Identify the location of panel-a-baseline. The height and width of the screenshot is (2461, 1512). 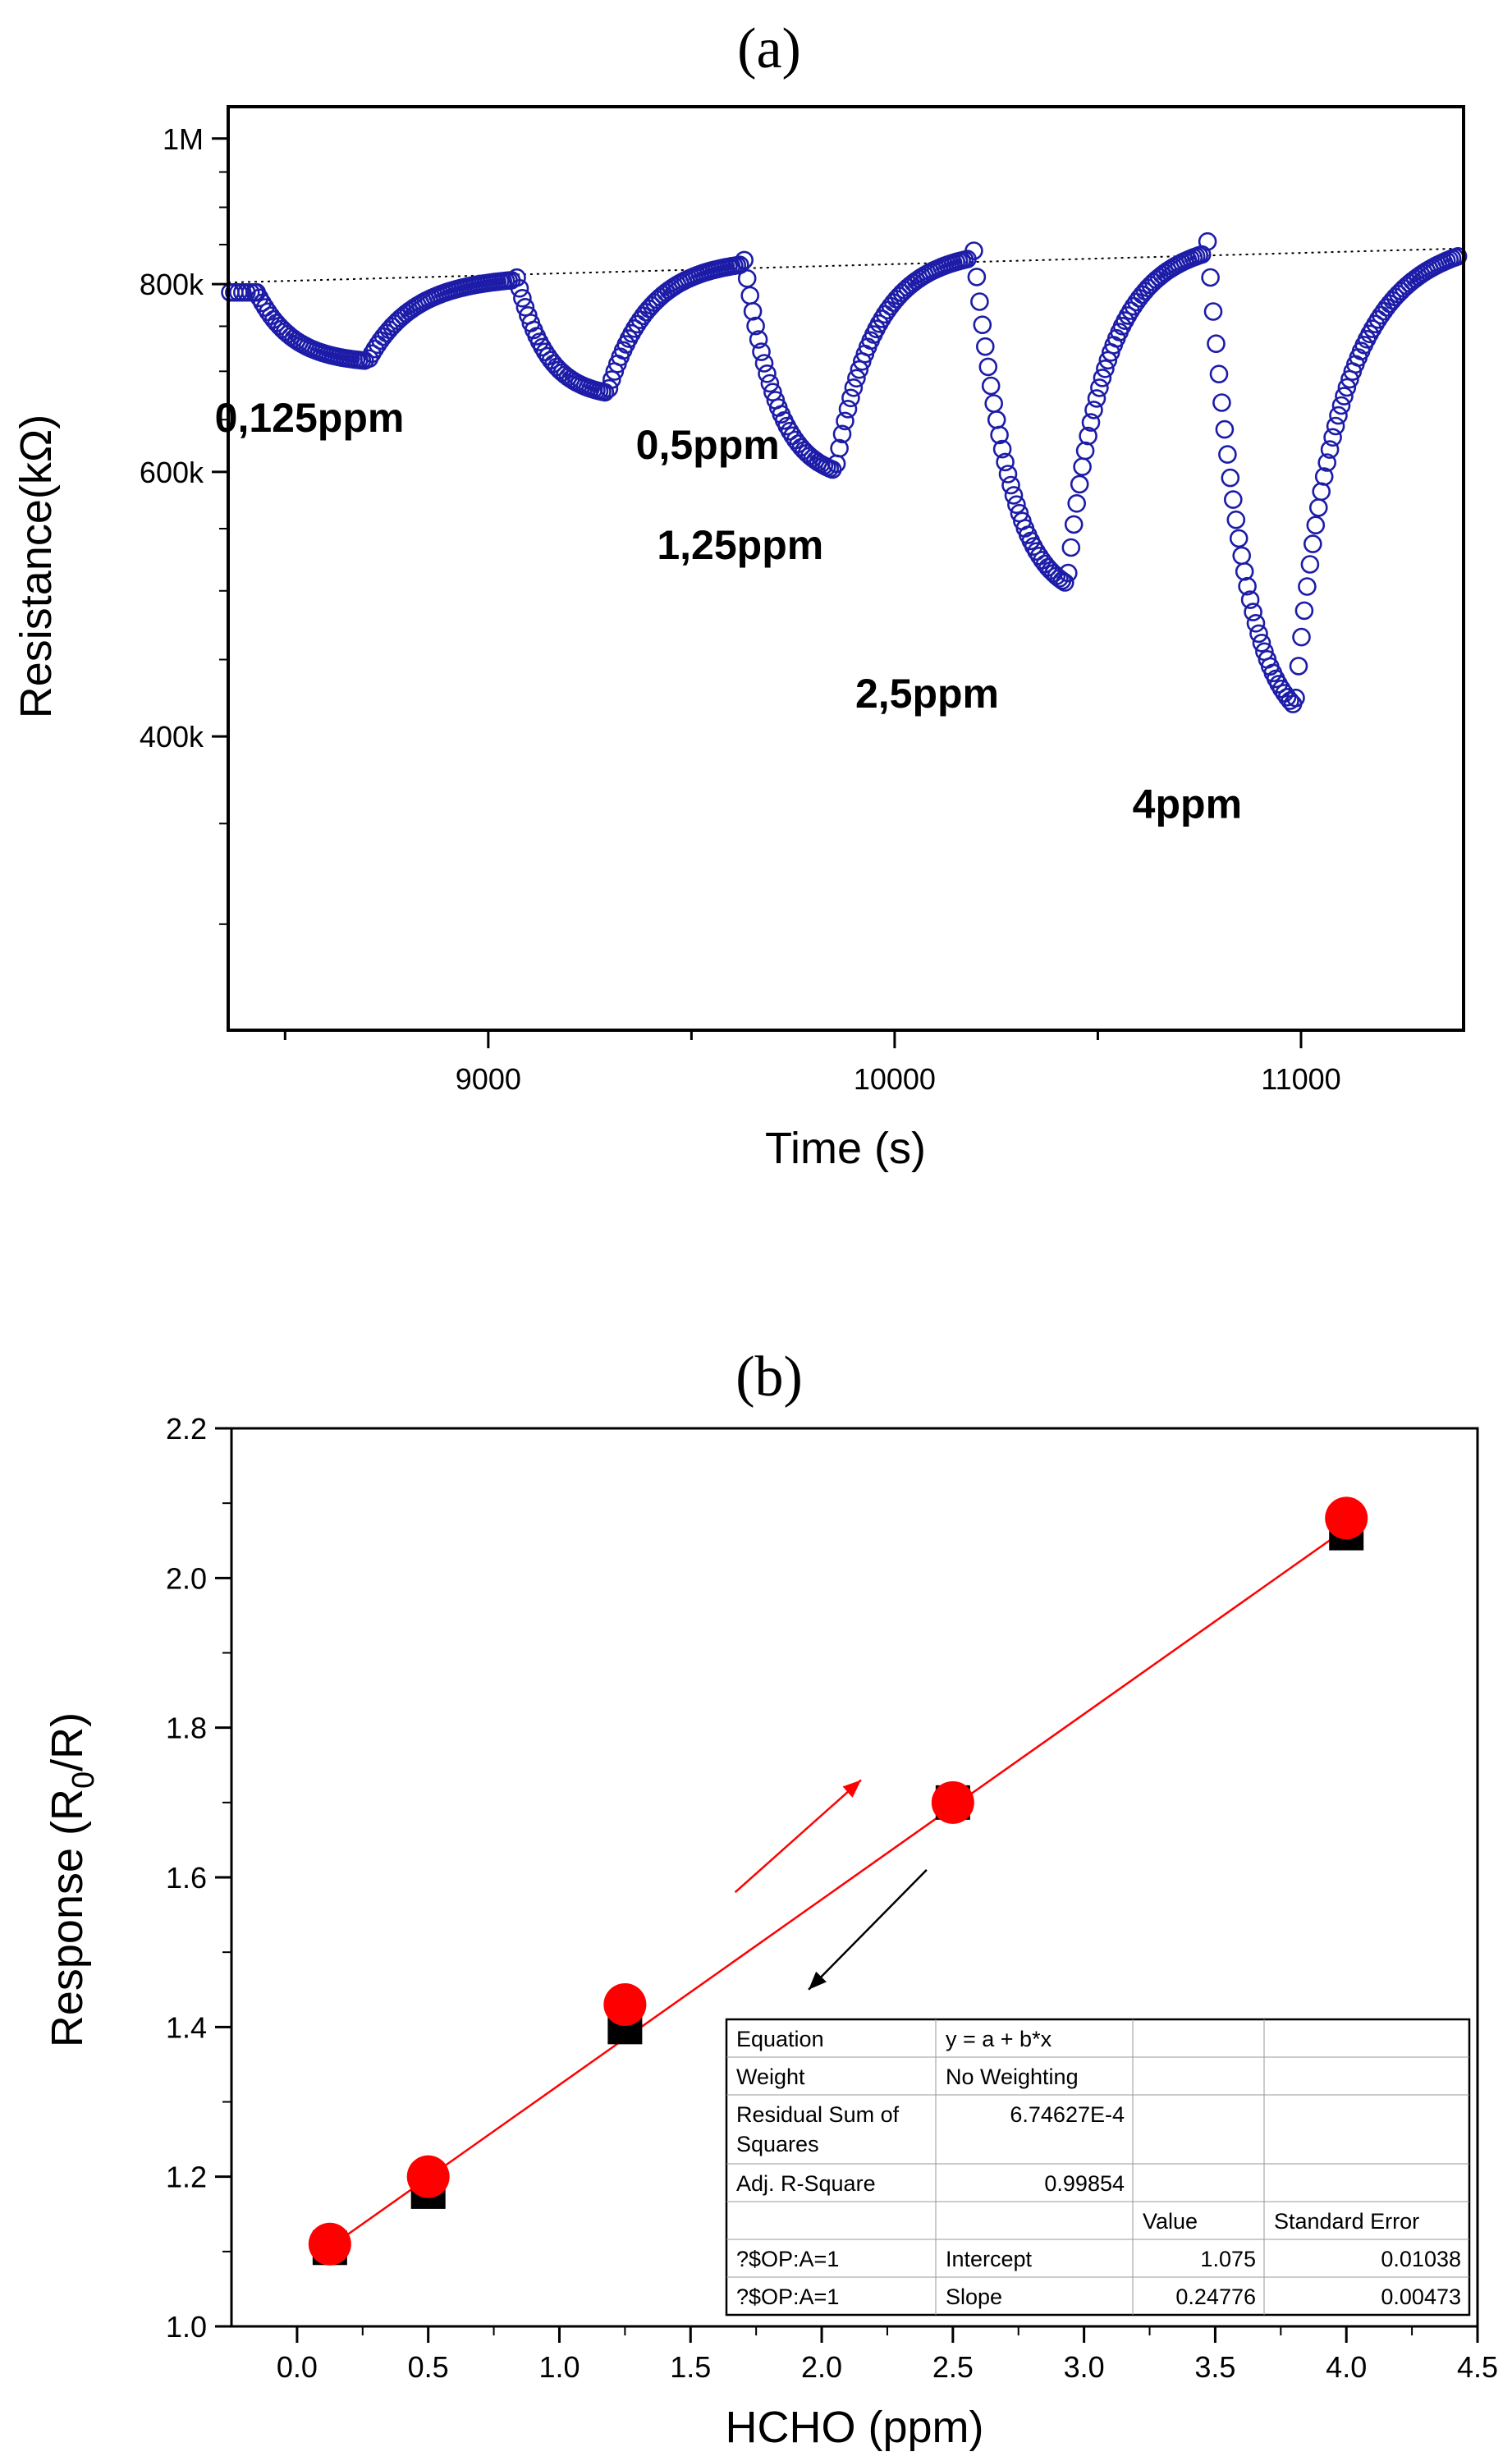
(845, 265).